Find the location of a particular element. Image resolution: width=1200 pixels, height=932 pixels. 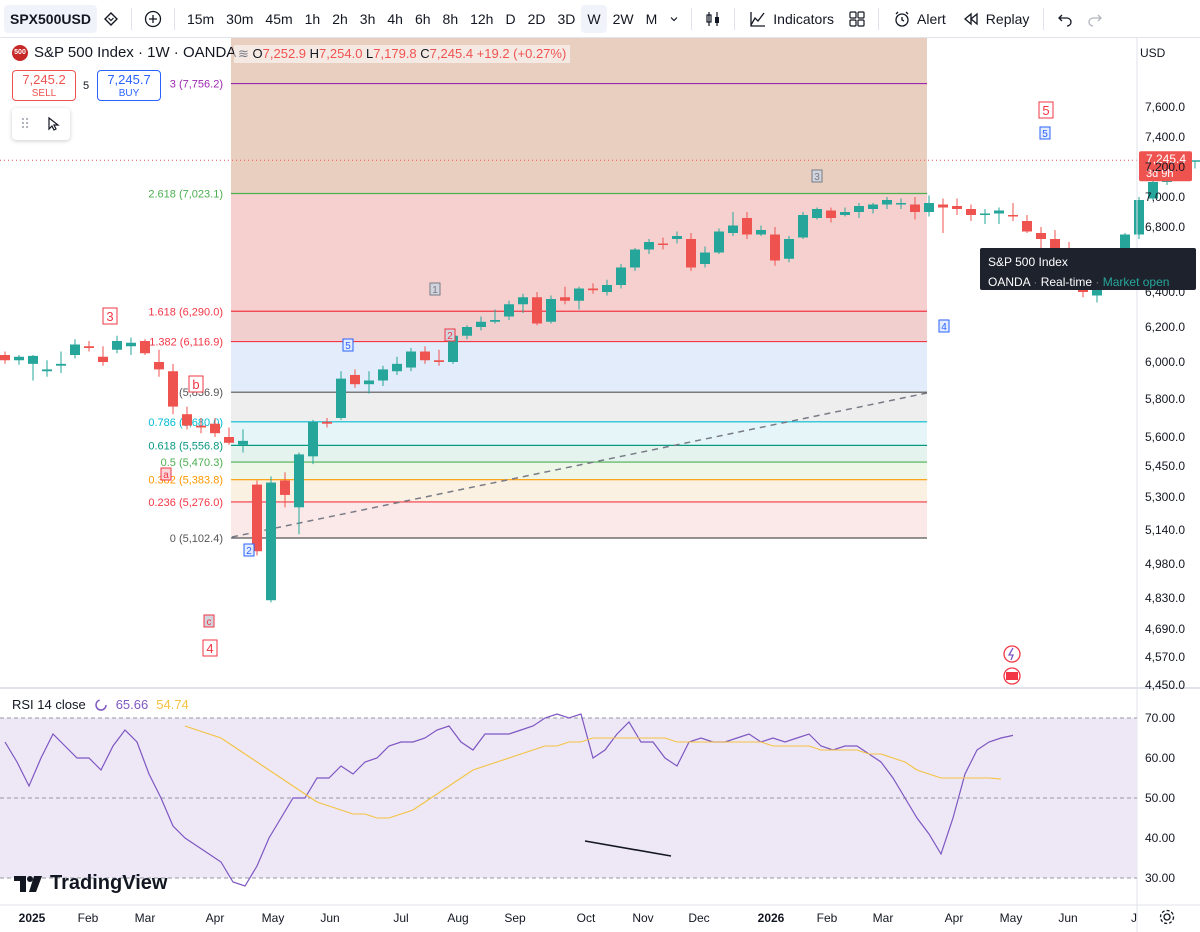

symbol-diamond-icon is located at coordinates (111, 19).